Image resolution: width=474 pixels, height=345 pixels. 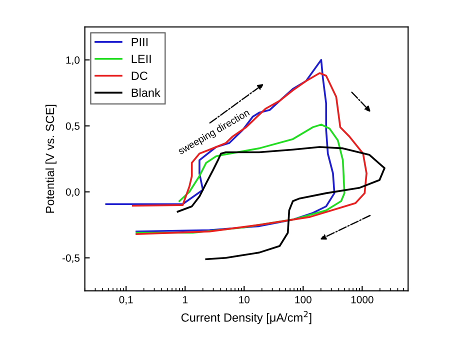 What do you see at coordinates (185, 300) in the screenshot?
I see `x-tick-label: 1` at bounding box center [185, 300].